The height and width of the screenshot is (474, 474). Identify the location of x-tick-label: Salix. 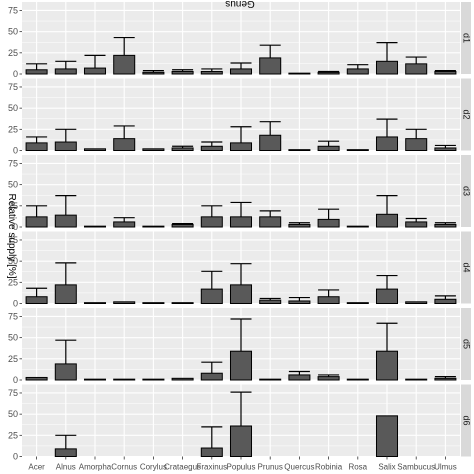
(386, 467).